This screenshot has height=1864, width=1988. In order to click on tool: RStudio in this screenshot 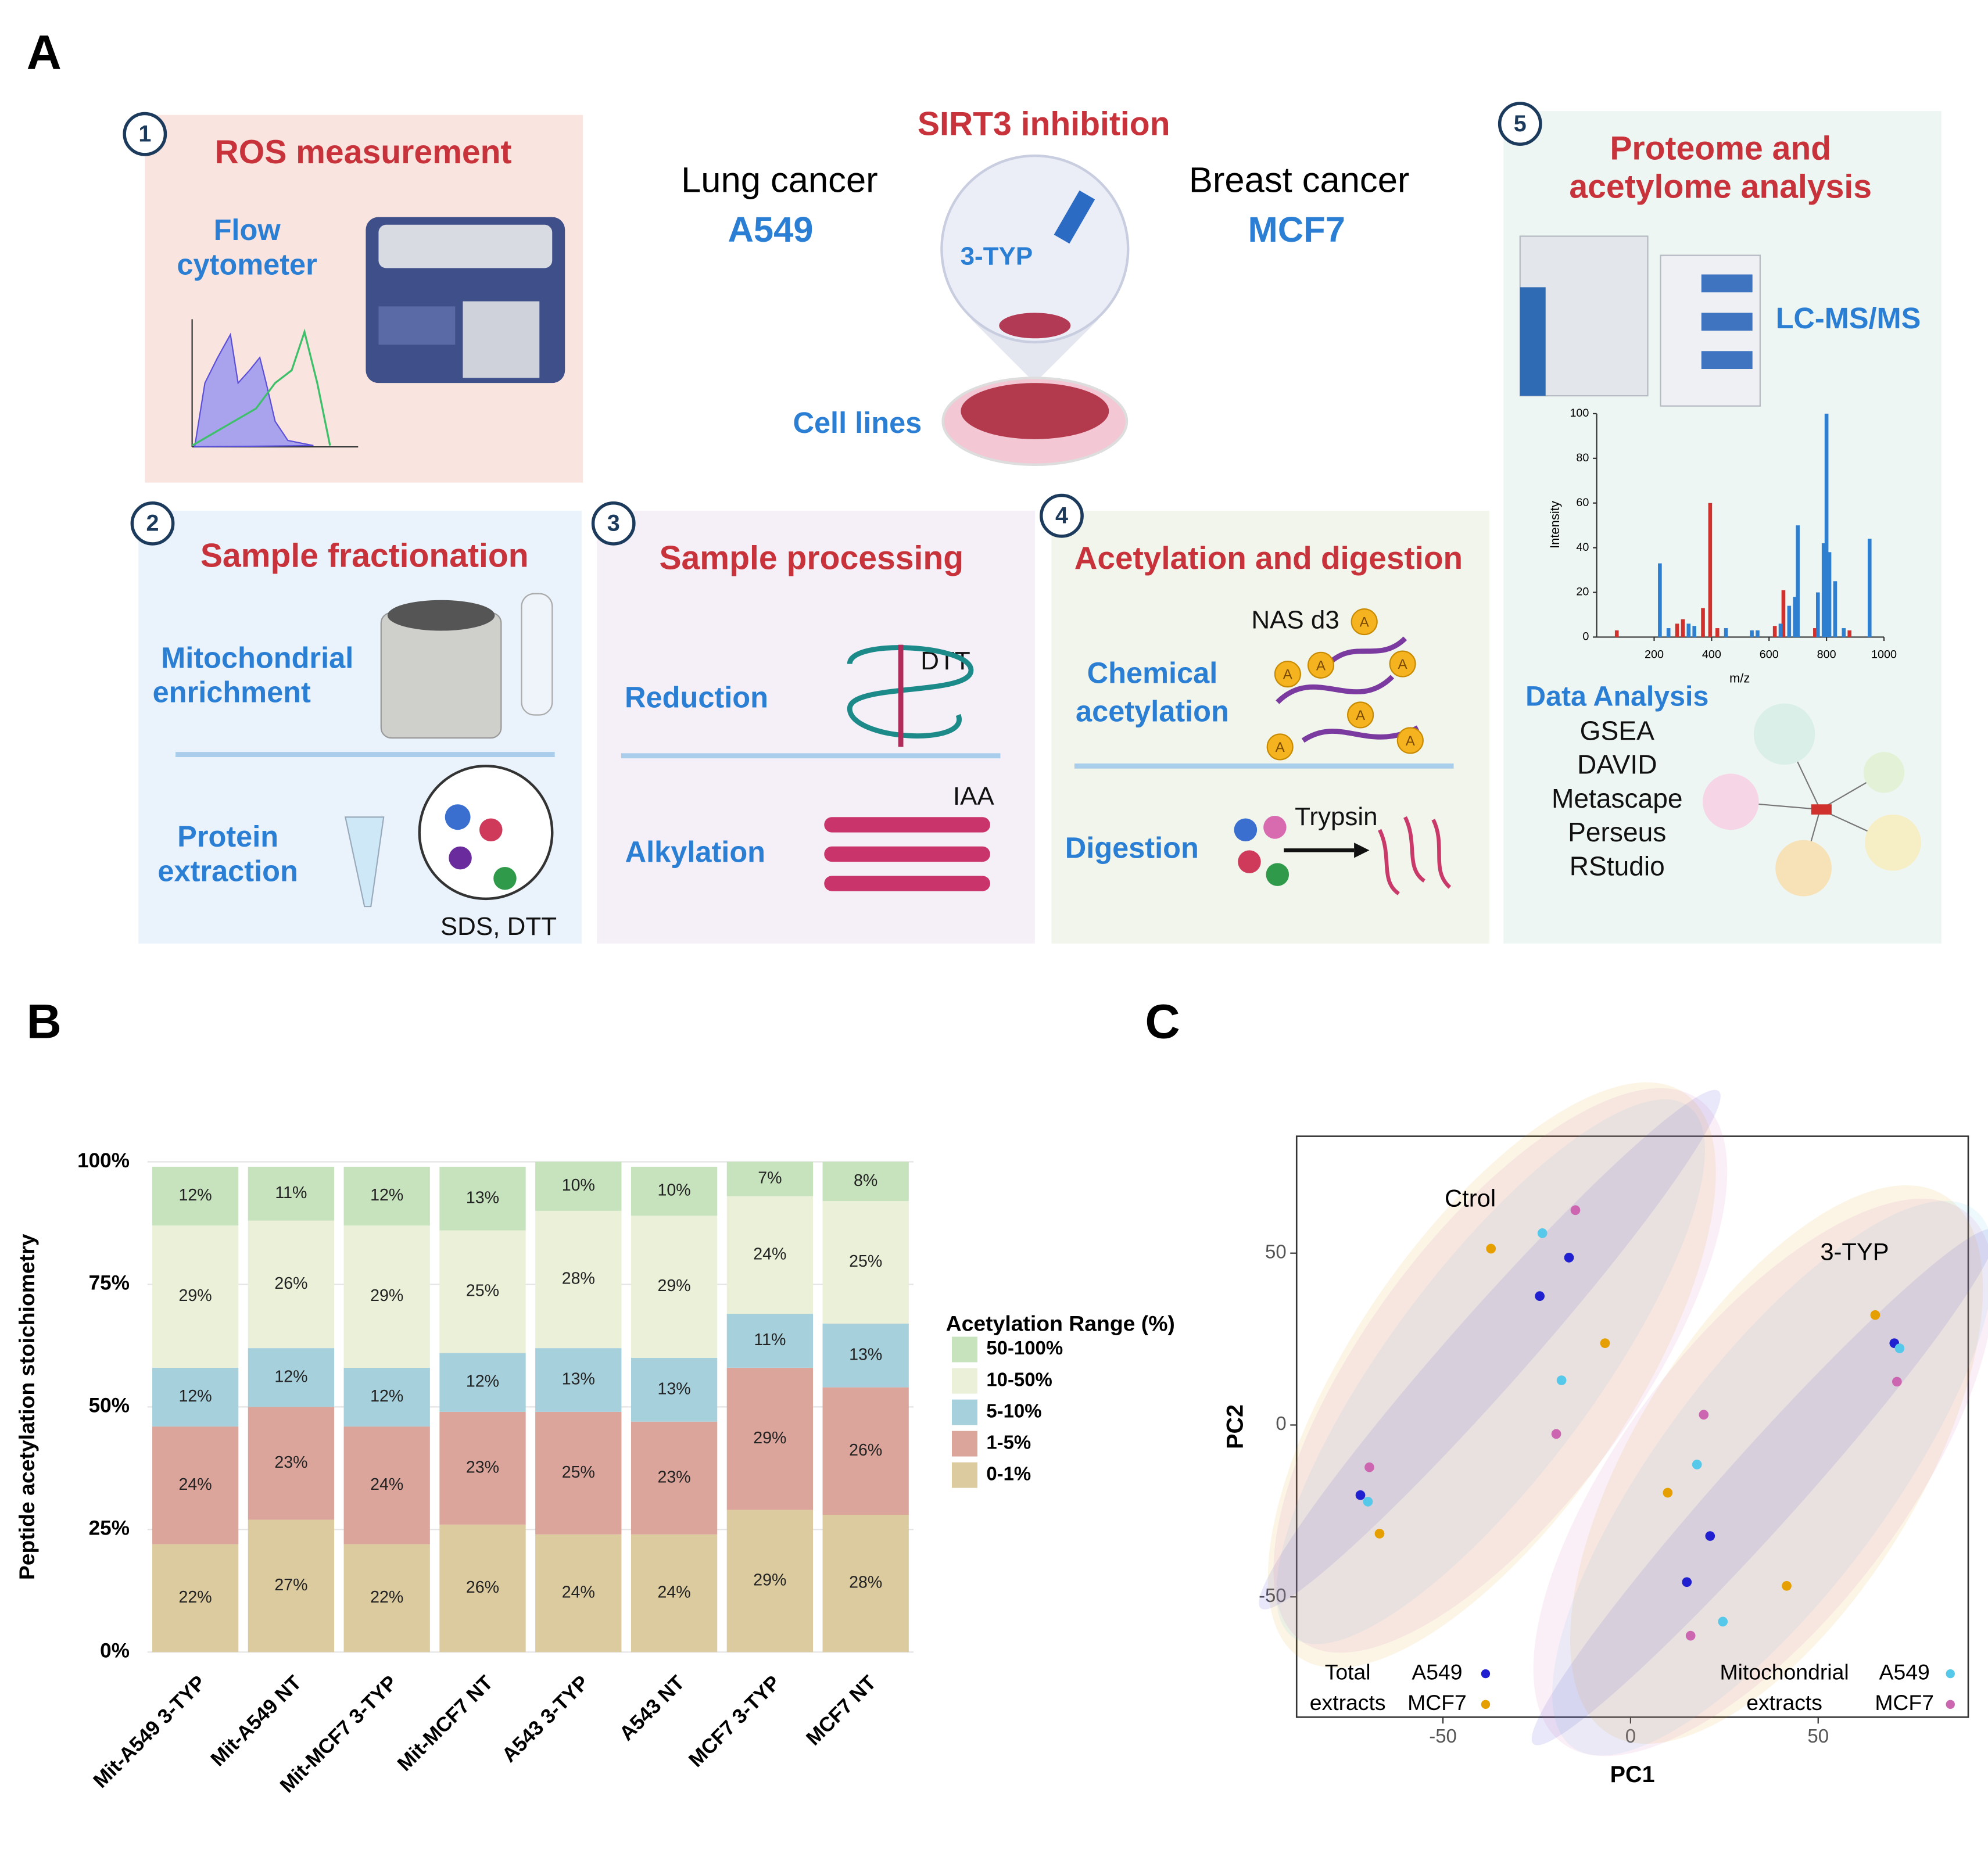, I will do `click(1617, 866)`.